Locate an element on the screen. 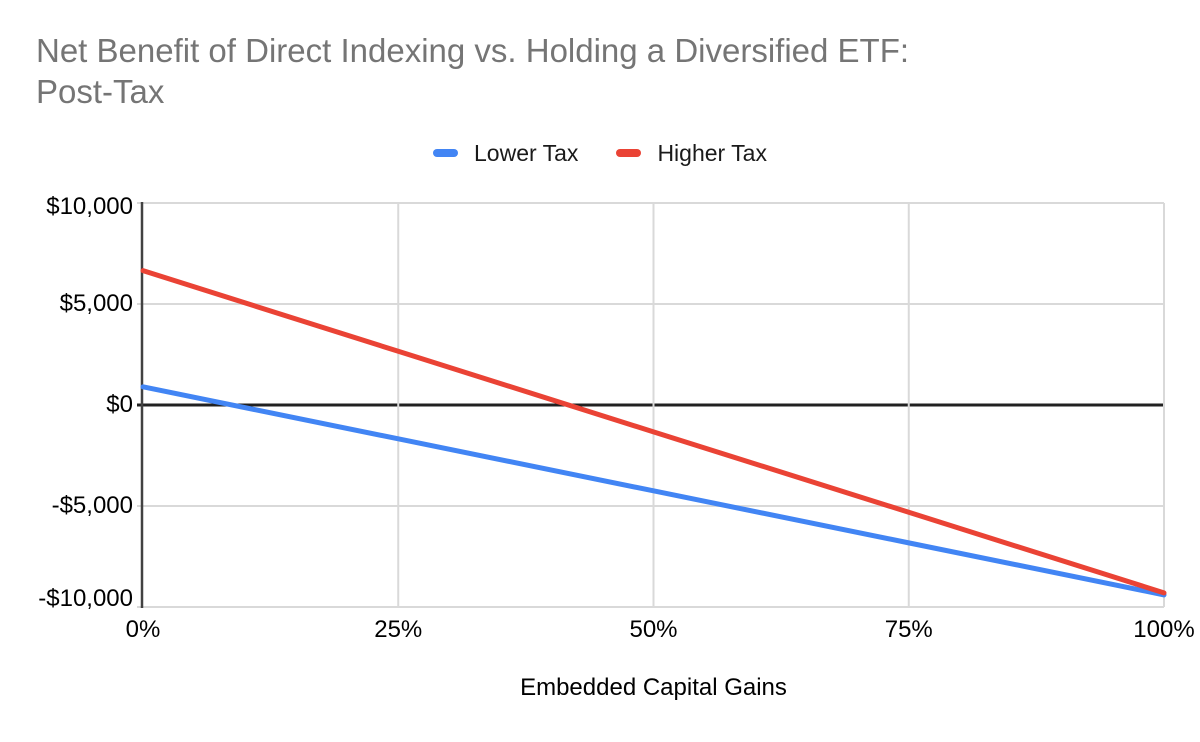 The image size is (1200, 742). legend: Lower Tax Higher Tax is located at coordinates (600, 153).